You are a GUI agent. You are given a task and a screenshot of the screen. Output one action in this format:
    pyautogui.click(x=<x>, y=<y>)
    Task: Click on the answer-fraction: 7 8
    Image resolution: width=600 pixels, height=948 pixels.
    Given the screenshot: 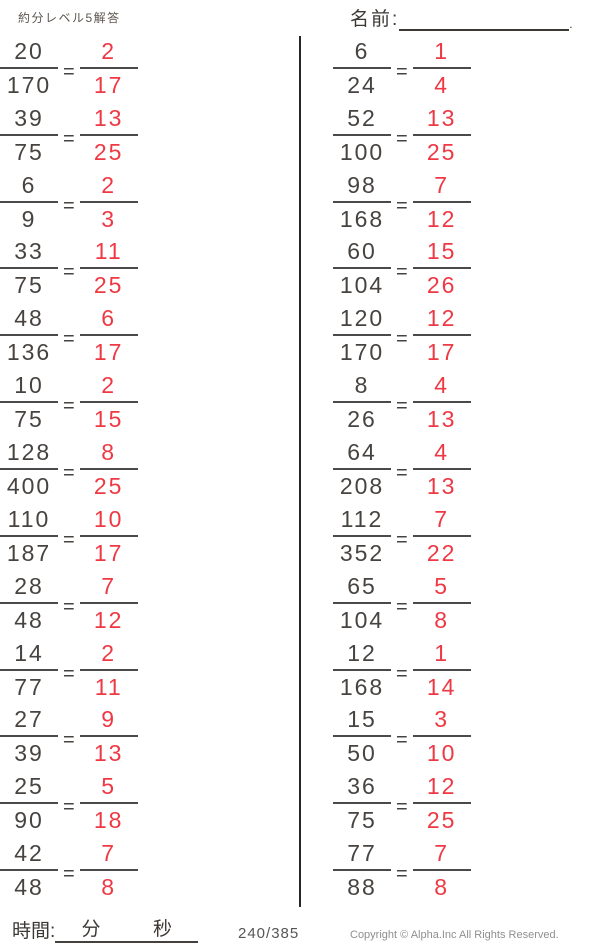 What is the action you would take?
    pyautogui.click(x=108, y=873)
    